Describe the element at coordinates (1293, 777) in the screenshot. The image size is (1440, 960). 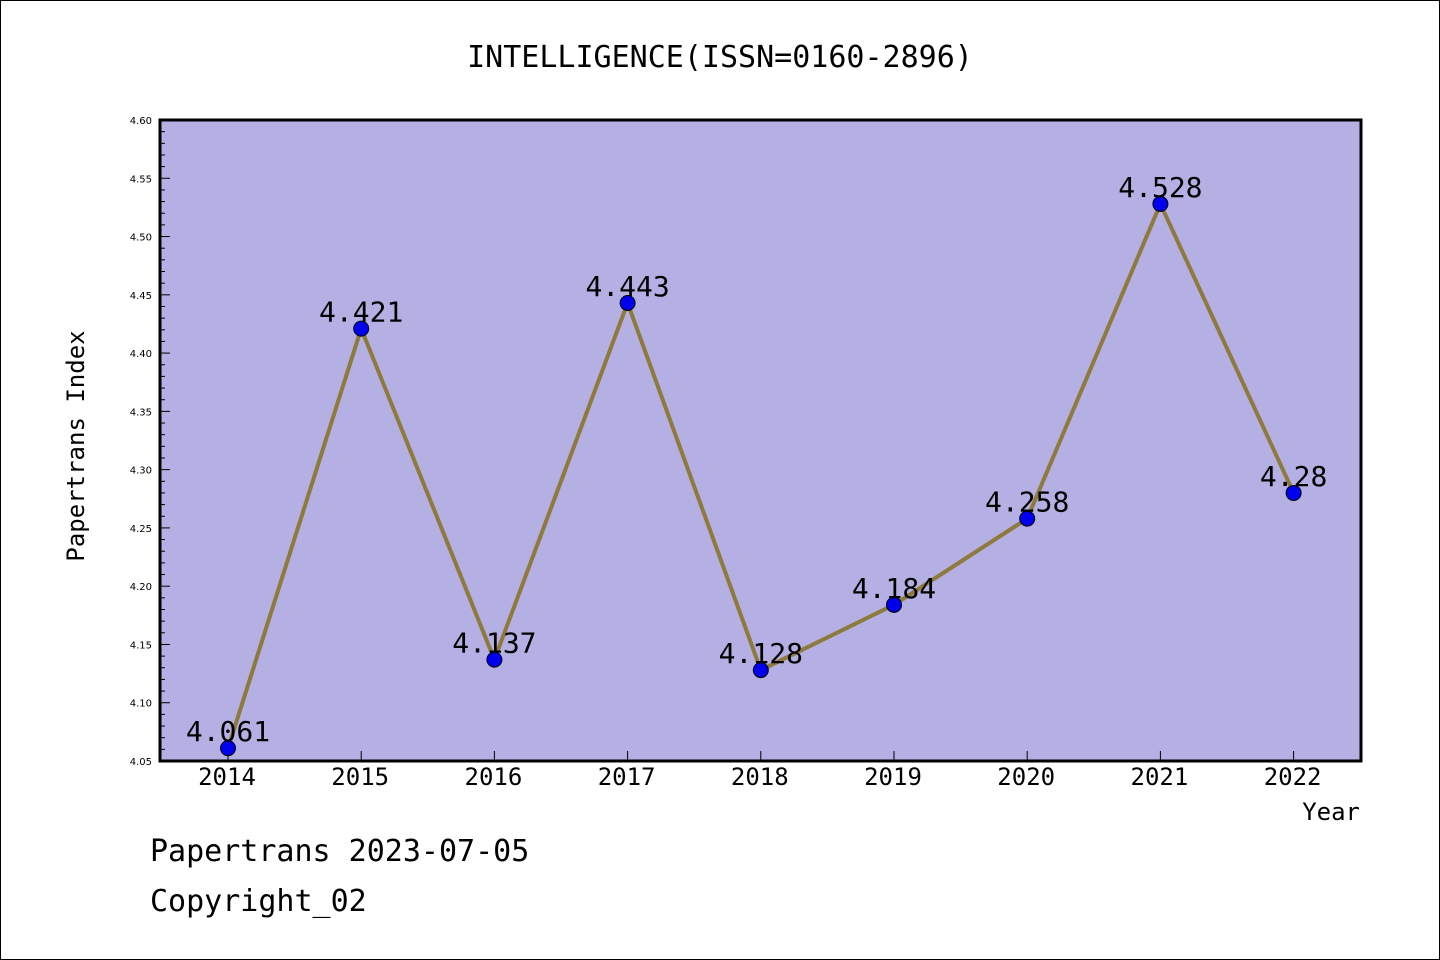
I see `x-tick-label: 2022` at that location.